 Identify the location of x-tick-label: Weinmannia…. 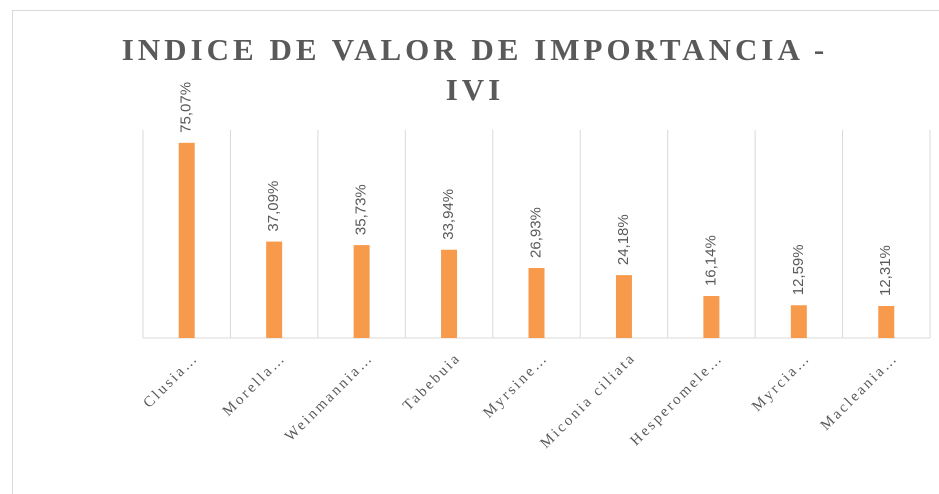
(329, 397).